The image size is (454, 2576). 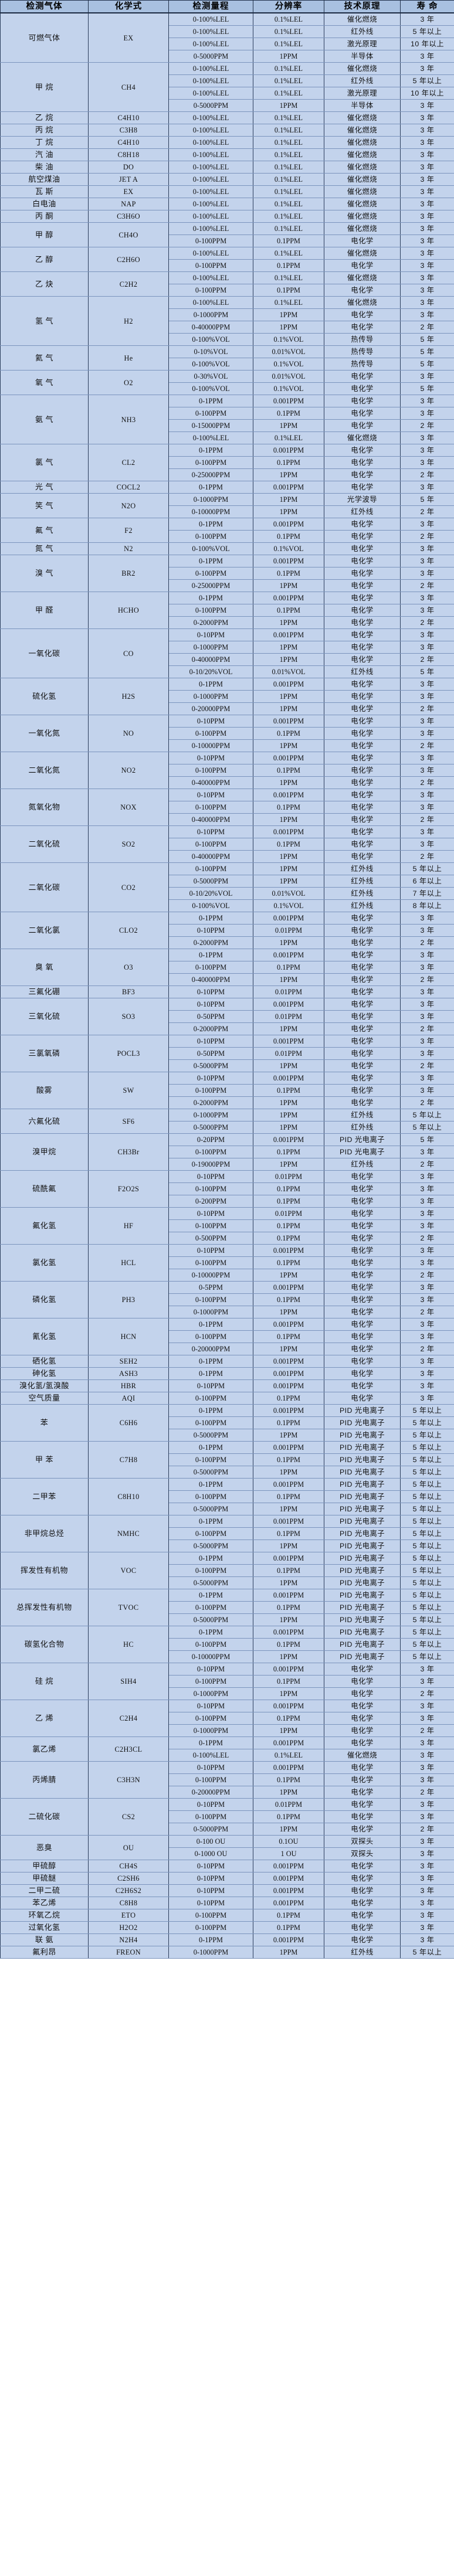 I want to click on gas-name-cell: 联 氨, so click(x=44, y=1940).